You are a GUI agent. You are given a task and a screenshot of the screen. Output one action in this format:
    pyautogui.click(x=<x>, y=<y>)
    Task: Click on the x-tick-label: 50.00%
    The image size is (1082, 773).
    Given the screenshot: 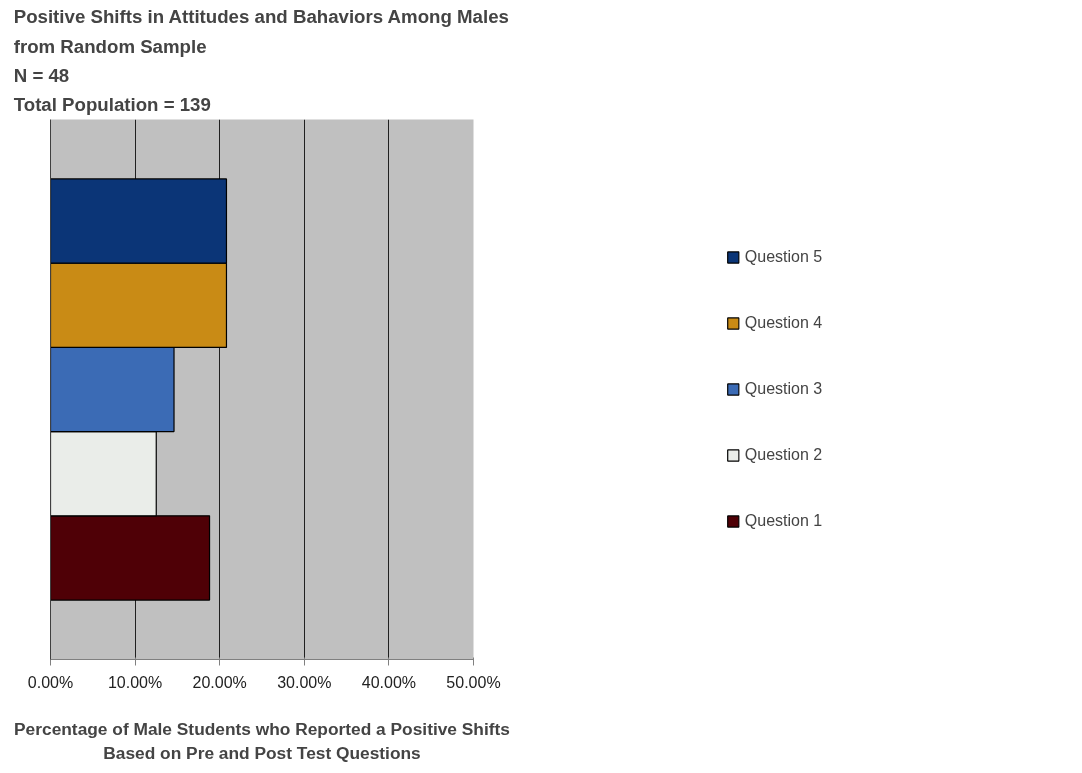 What is the action you would take?
    pyautogui.click(x=473, y=682)
    